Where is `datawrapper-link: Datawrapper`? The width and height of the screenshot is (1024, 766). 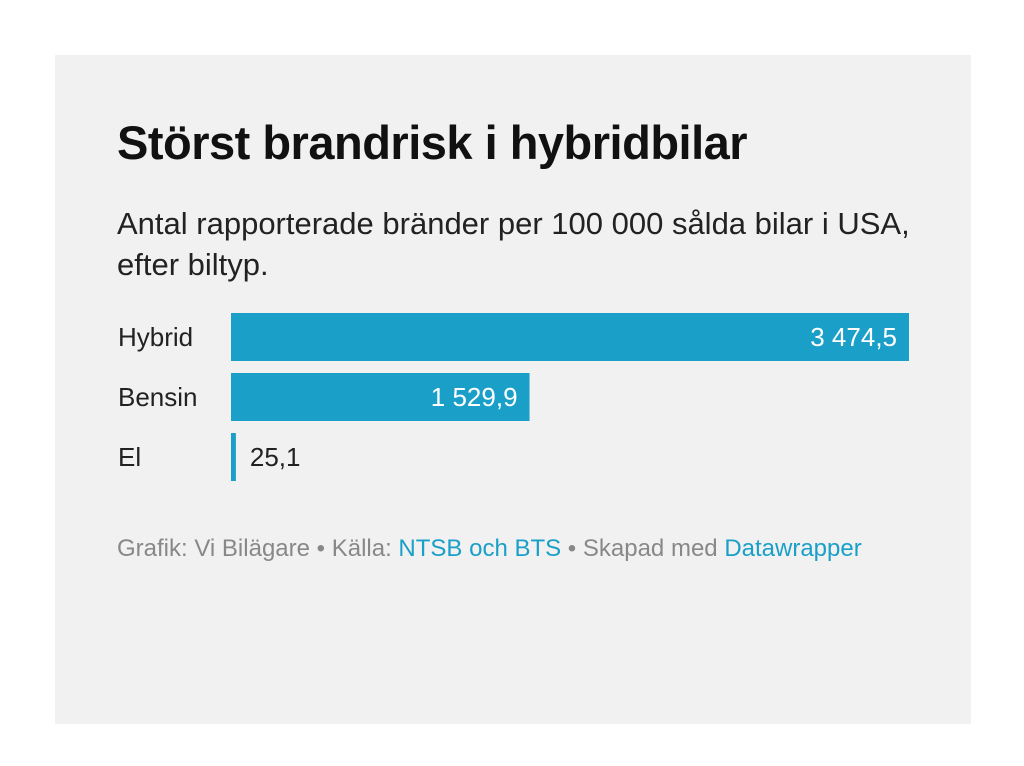 datawrapper-link: Datawrapper is located at coordinates (793, 548).